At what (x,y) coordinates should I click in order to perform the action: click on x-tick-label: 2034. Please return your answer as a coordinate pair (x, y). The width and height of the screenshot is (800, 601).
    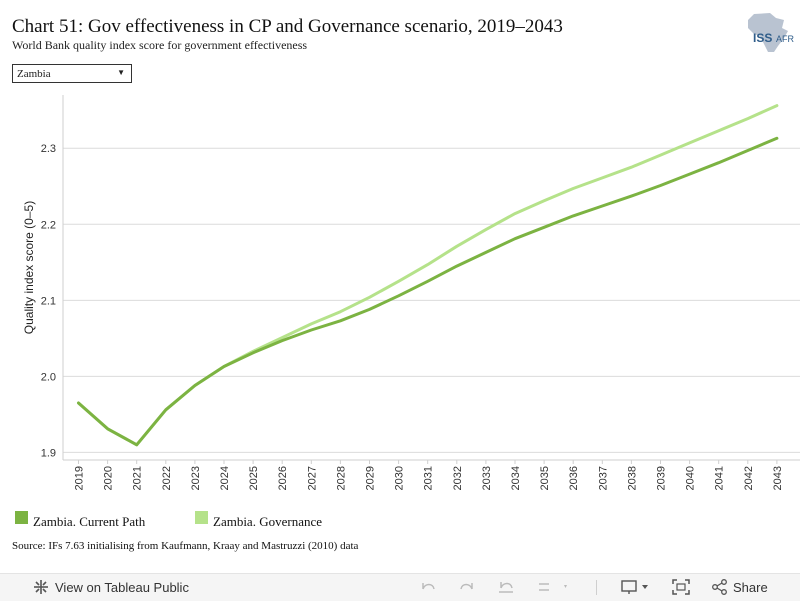
    Looking at the image, I should click on (516, 478).